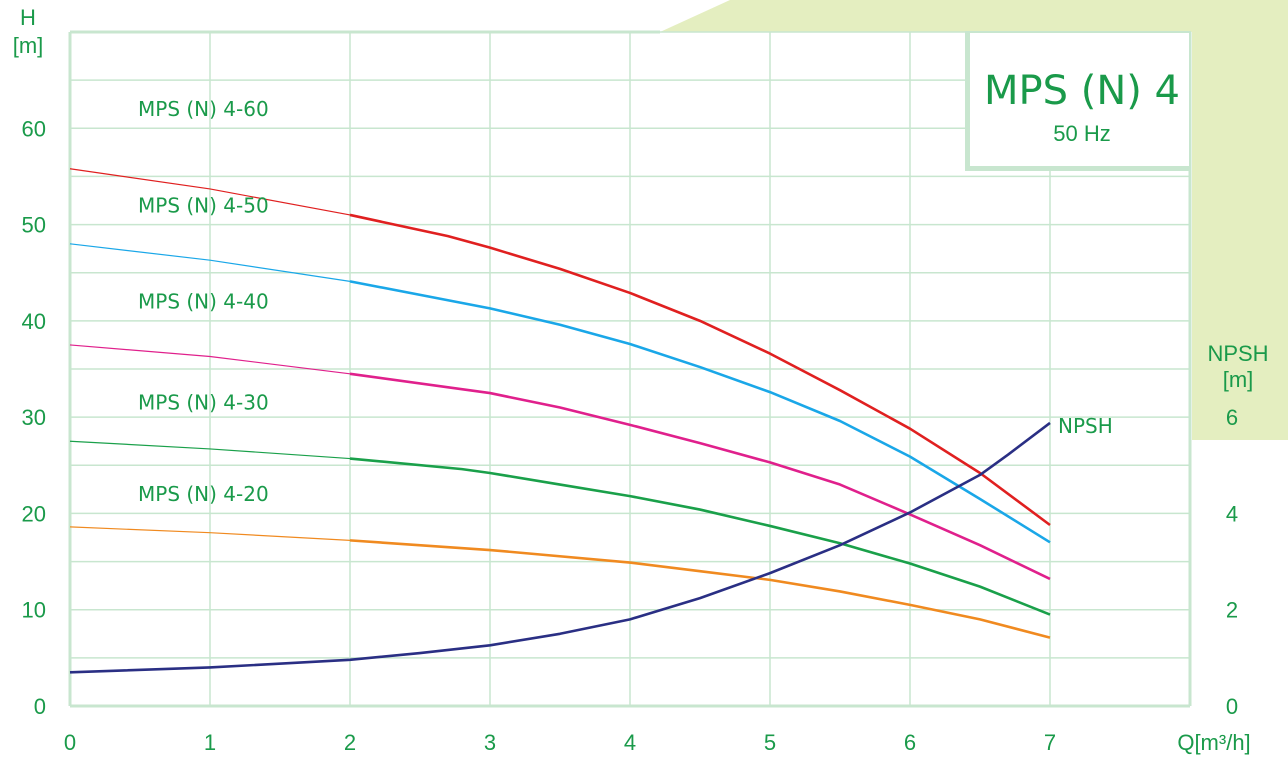 This screenshot has width=1288, height=763. What do you see at coordinates (1085, 426) in the screenshot?
I see `series-label: NPSH` at bounding box center [1085, 426].